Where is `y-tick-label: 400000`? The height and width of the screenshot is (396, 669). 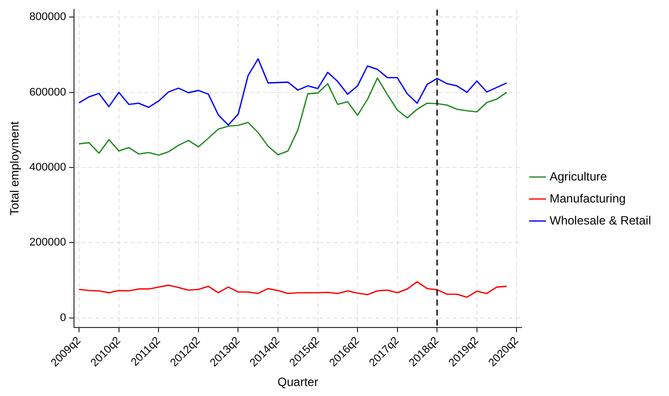 y-tick-label: 400000 is located at coordinates (47, 168).